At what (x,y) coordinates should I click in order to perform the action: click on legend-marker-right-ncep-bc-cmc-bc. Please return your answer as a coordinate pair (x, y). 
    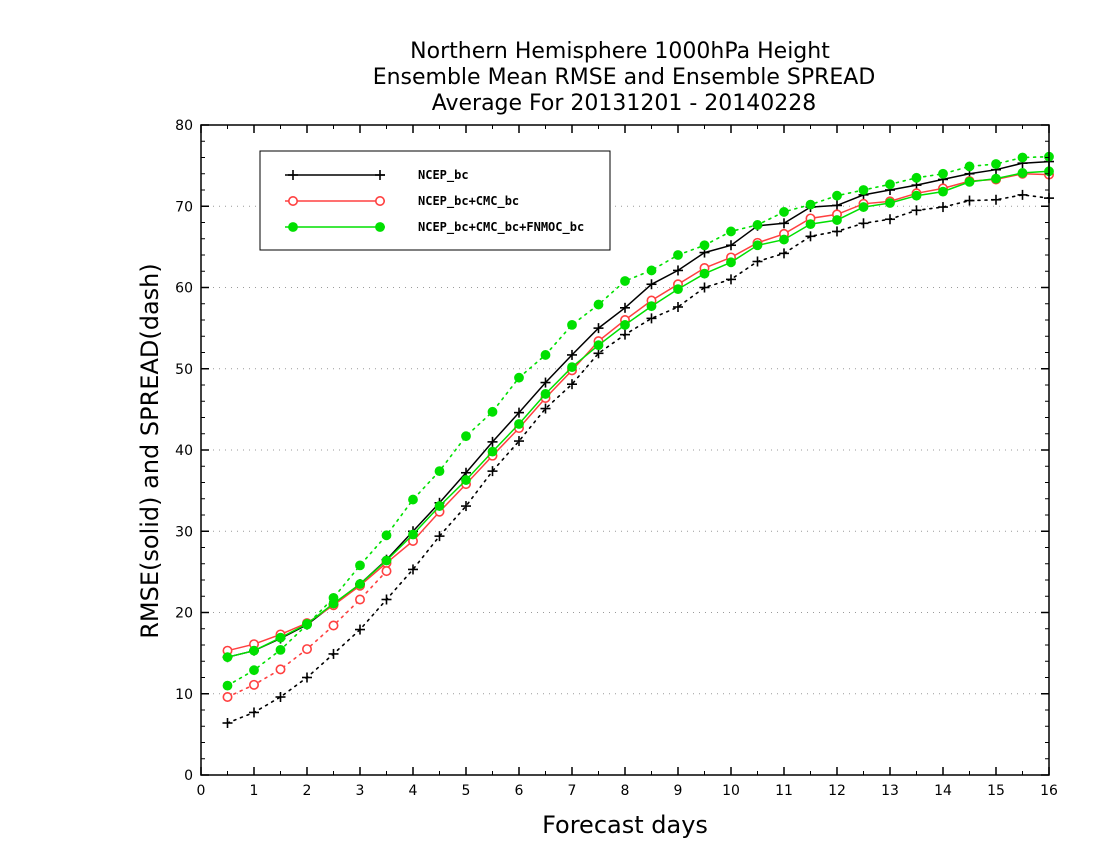
    Looking at the image, I should click on (379, 201).